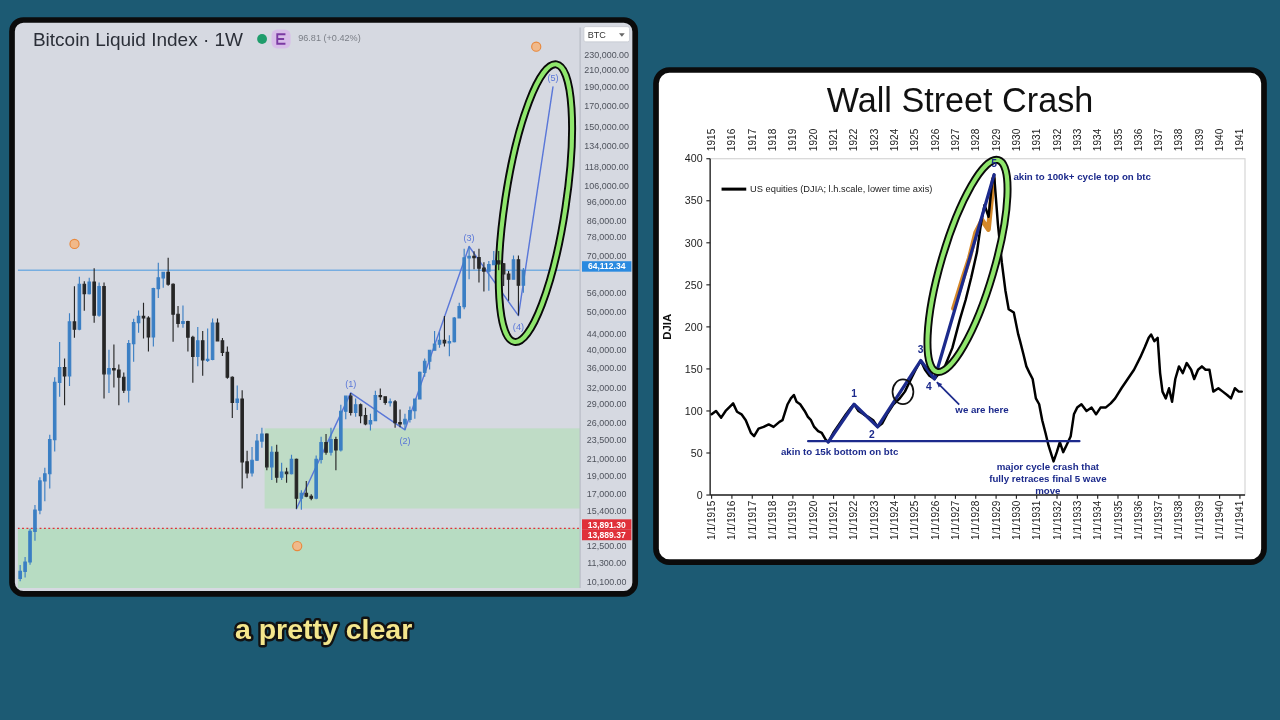 The height and width of the screenshot is (720, 1280). I want to click on x-tick-label: 1/1/1927, so click(955, 520).